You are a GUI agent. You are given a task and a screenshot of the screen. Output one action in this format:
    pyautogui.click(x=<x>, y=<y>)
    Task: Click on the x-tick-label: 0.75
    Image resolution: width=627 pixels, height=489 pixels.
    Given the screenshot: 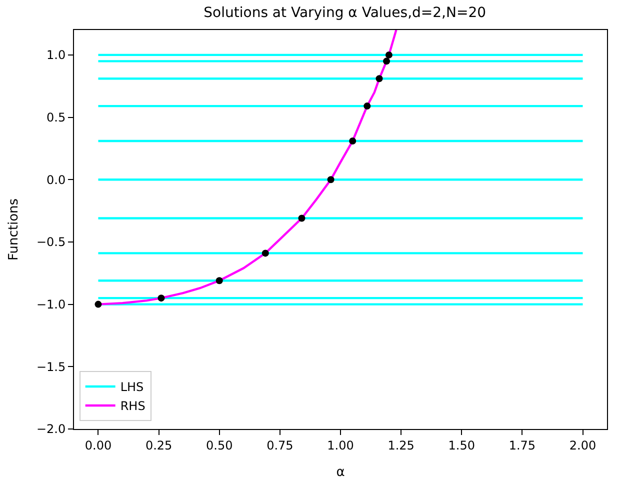 What is the action you would take?
    pyautogui.click(x=280, y=445)
    